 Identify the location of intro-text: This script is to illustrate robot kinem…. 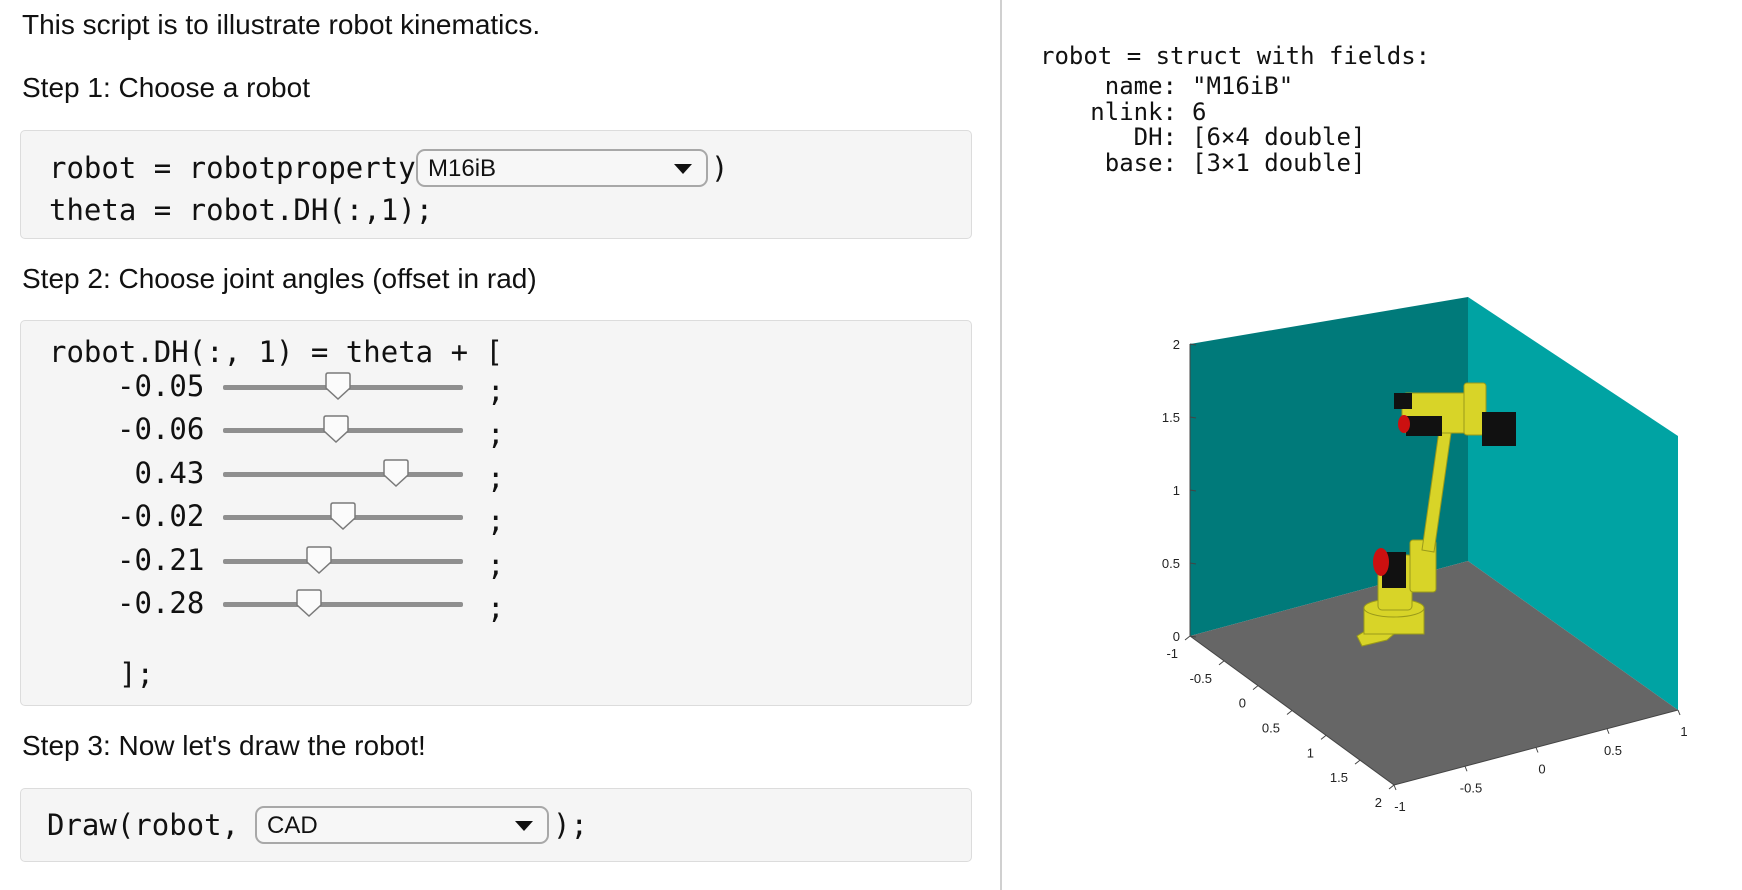
(281, 24).